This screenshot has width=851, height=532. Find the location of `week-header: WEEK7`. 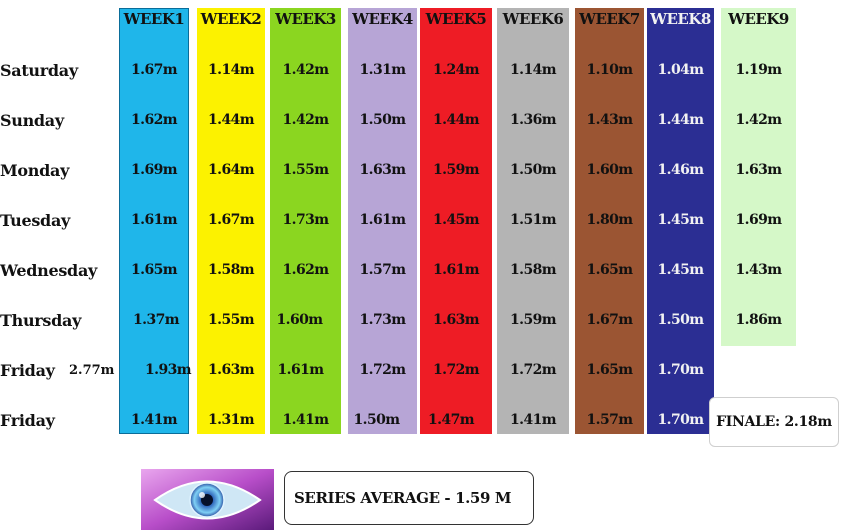

week-header: WEEK7 is located at coordinates (609, 19).